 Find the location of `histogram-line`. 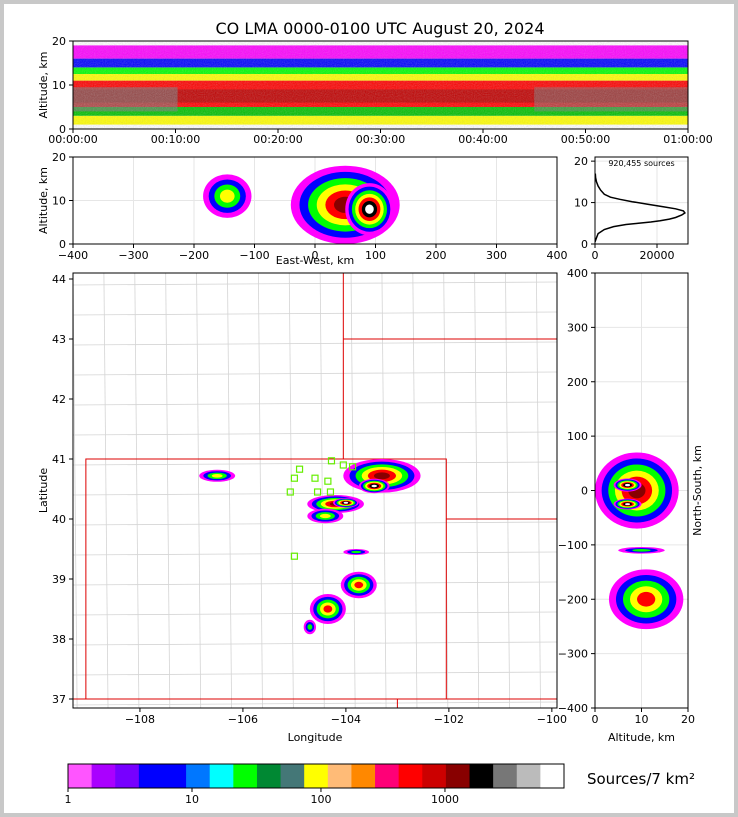

histogram-line is located at coordinates (640, 208).